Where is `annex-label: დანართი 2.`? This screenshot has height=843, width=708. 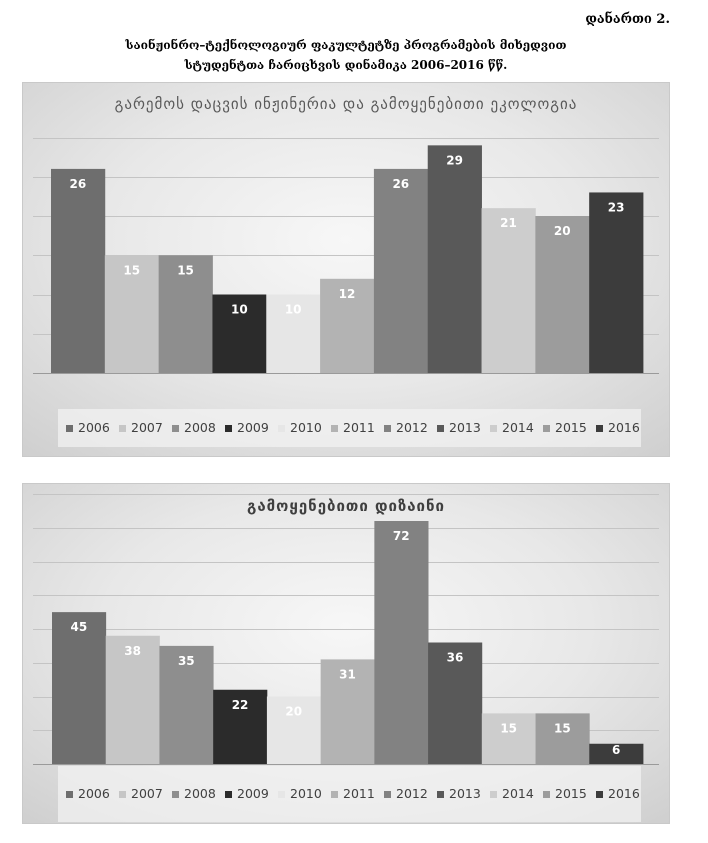
annex-label: დანართი 2. is located at coordinates (627, 19).